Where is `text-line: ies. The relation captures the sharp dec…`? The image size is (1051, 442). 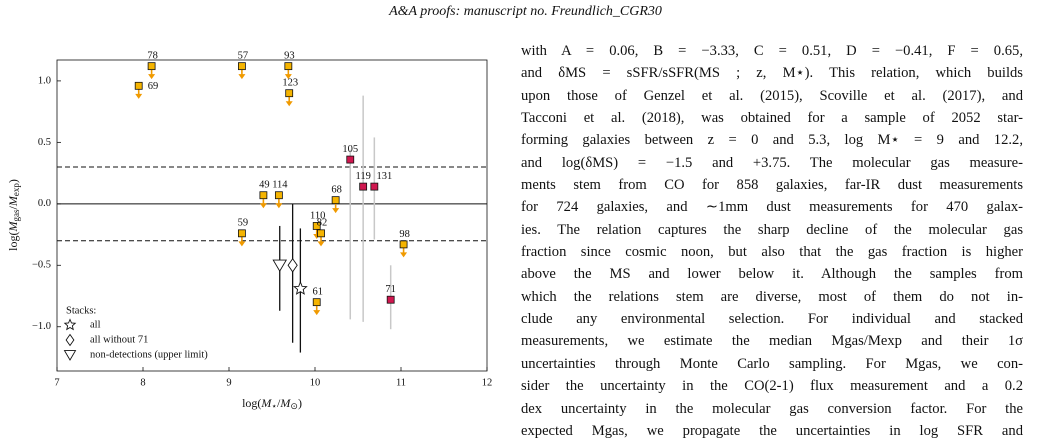
text-line: ies. The relation captures the sharp dec… is located at coordinates (772, 229).